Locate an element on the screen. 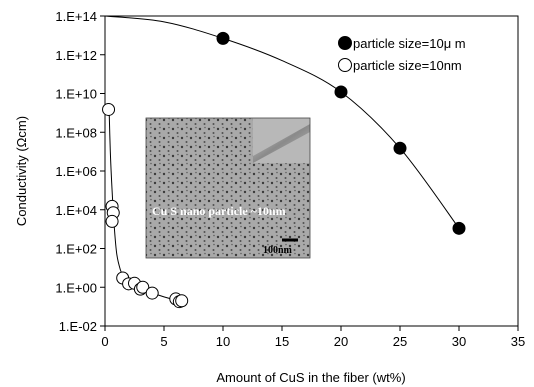  x-tick-label: 15 is located at coordinates (282, 341).